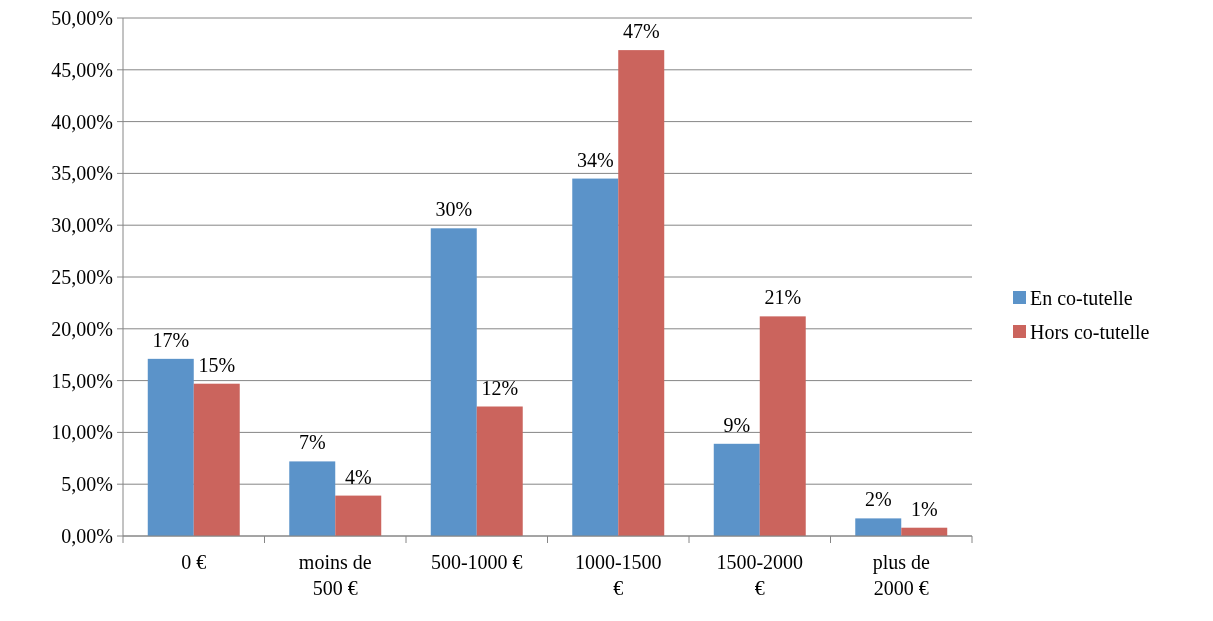  I want to click on legend-label: Hors co-tutelle, so click(1090, 332).